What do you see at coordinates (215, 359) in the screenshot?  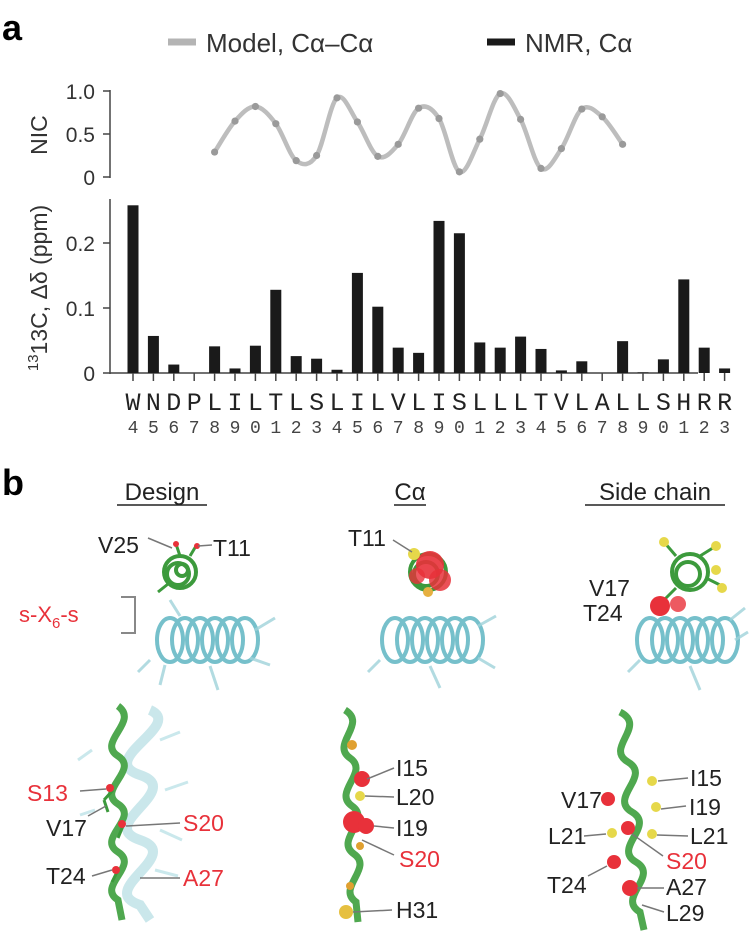 I see `bar-L8` at bounding box center [215, 359].